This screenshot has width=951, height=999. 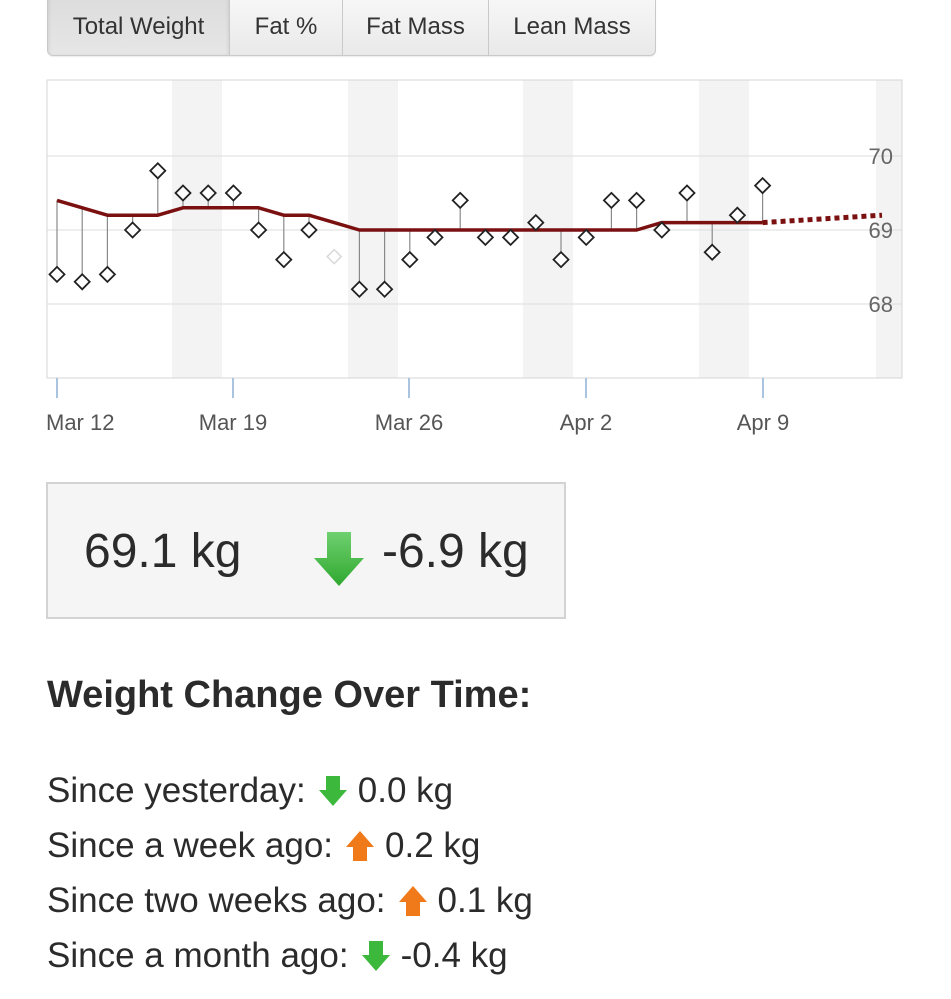 I want to click on change-value: 0.0 kg, so click(x=405, y=790).